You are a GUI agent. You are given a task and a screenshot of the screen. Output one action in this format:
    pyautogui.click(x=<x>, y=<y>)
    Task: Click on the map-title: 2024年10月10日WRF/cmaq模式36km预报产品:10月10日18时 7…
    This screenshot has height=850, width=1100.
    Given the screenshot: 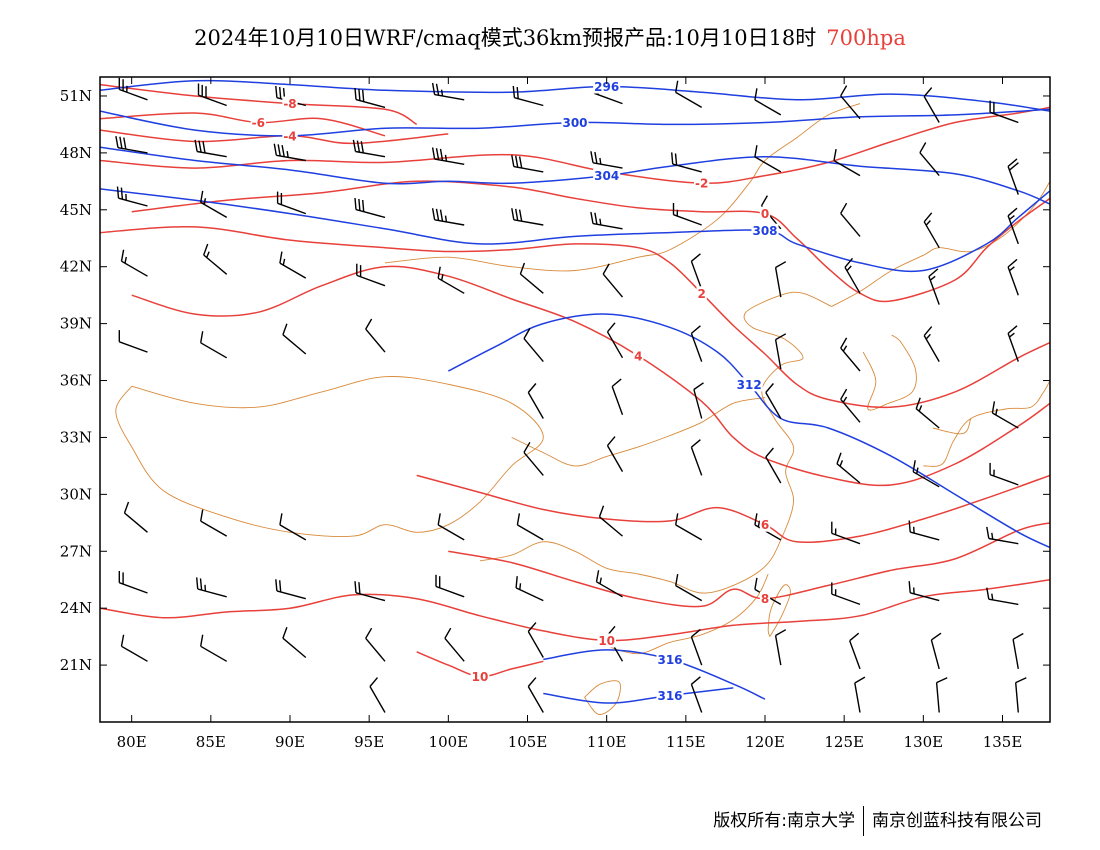 What is the action you would take?
    pyautogui.click(x=550, y=37)
    